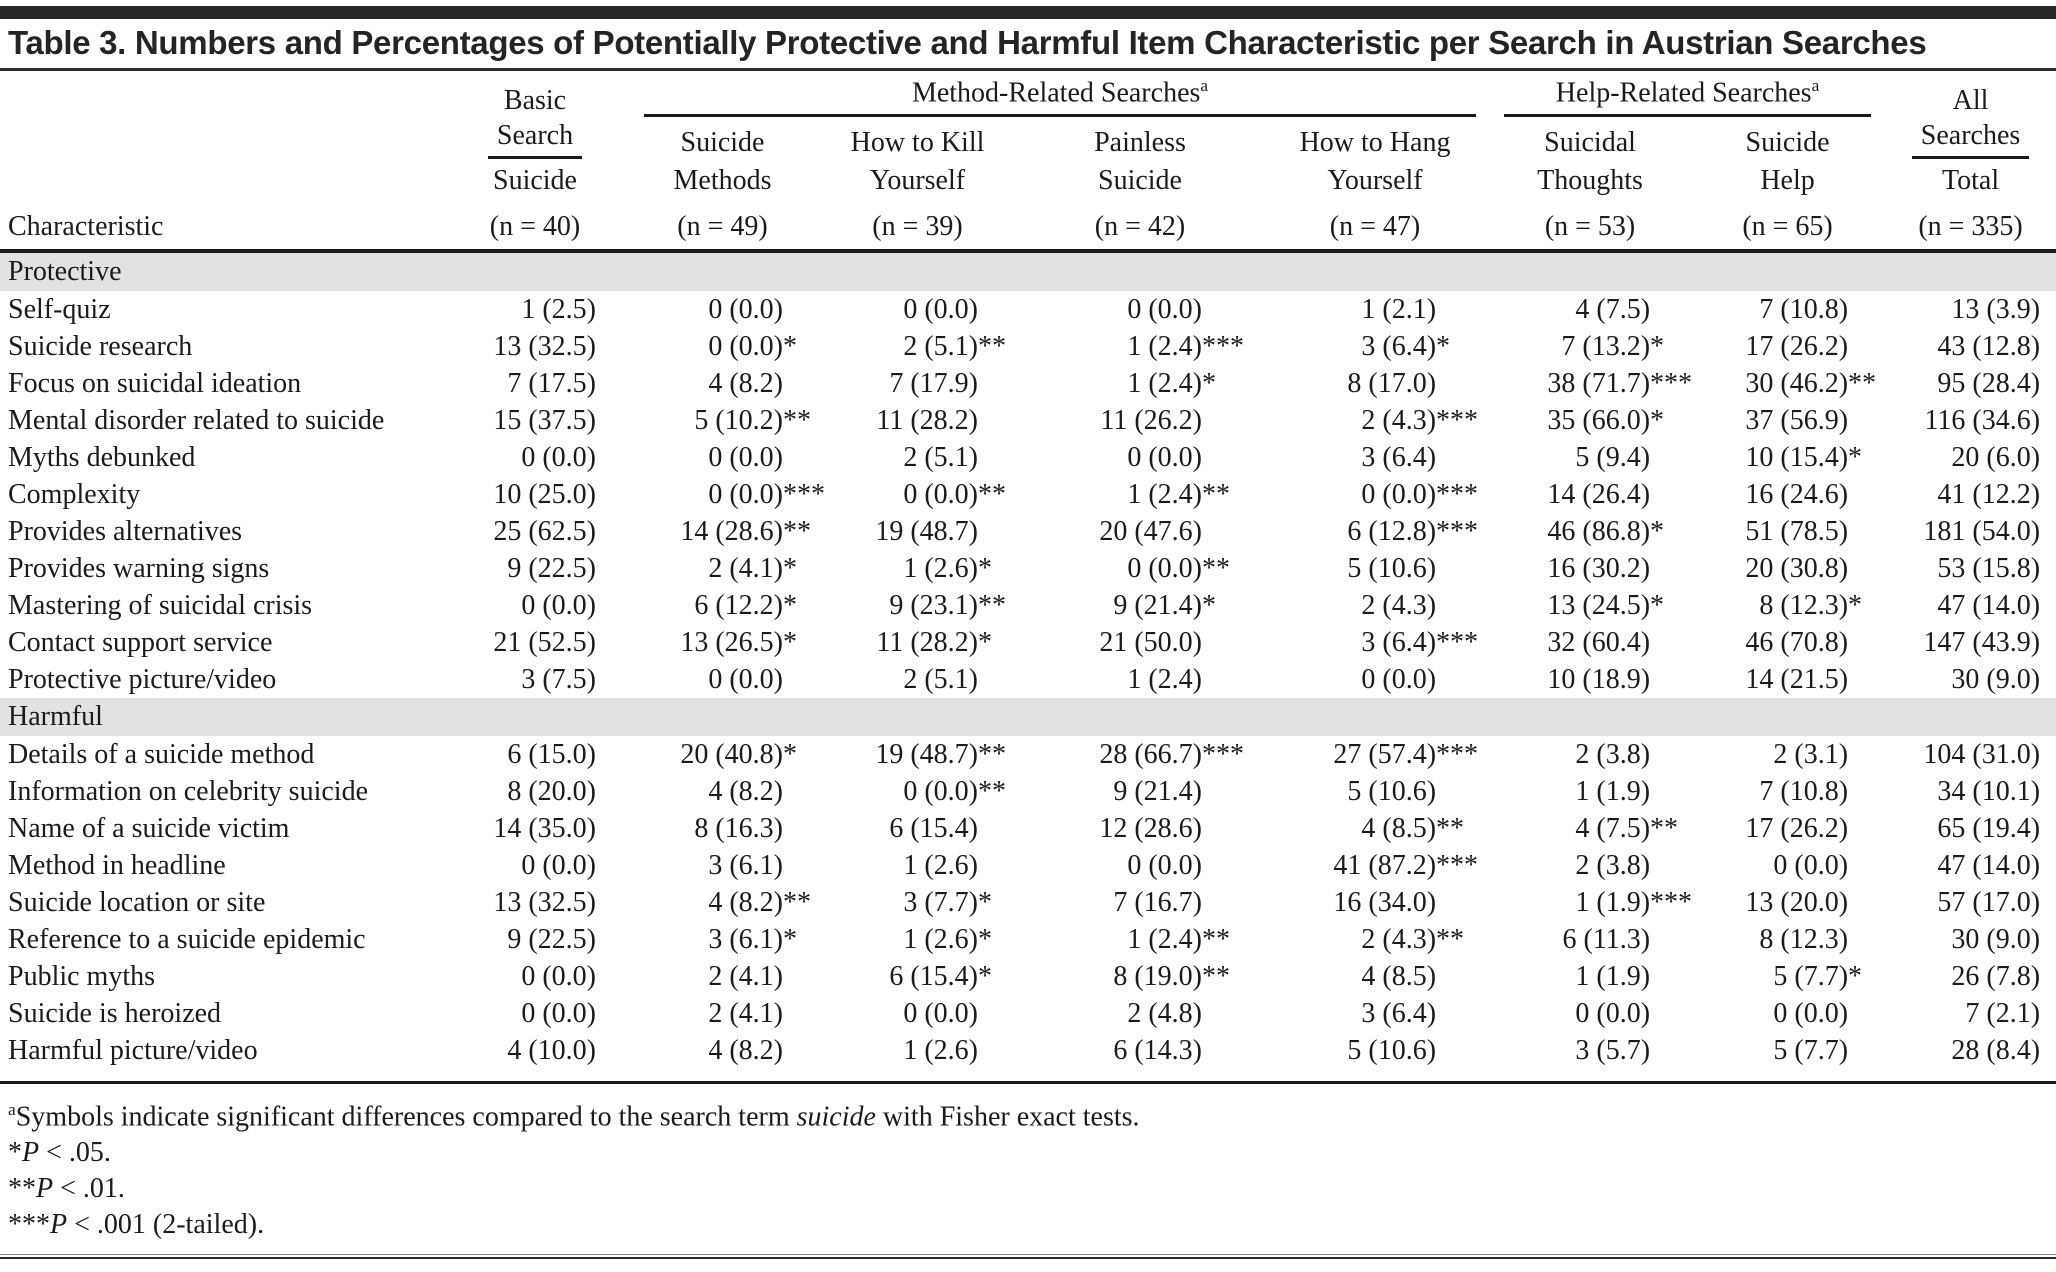  I want to click on value-cell: 16 (34.0), so click(1375, 902).